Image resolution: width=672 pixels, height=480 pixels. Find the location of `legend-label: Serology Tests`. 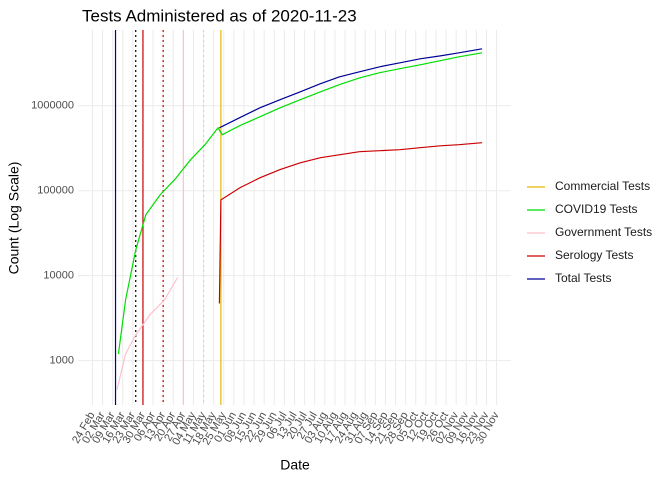

legend-label: Serology Tests is located at coordinates (594, 255).